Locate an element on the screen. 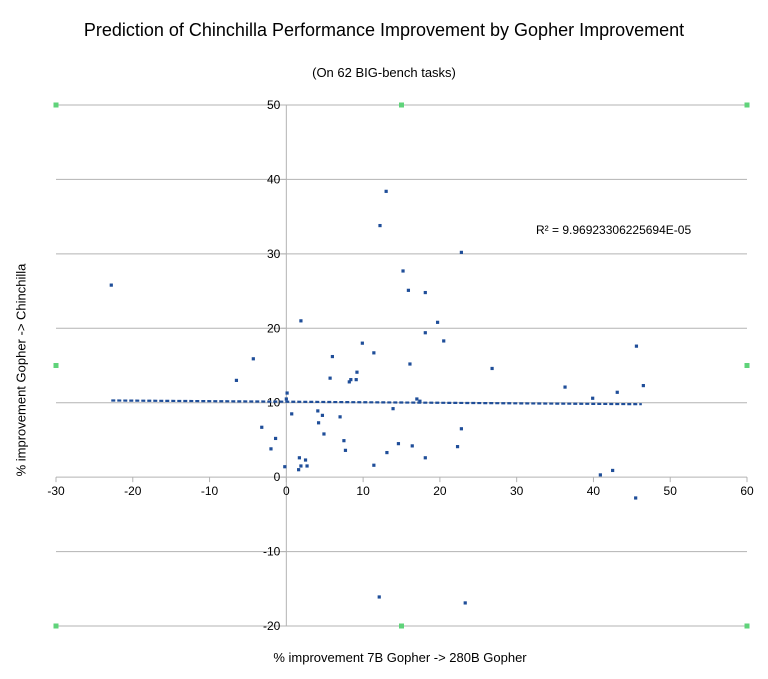 Image resolution: width=768 pixels, height=679 pixels. x-tick-label: 30 is located at coordinates (517, 491).